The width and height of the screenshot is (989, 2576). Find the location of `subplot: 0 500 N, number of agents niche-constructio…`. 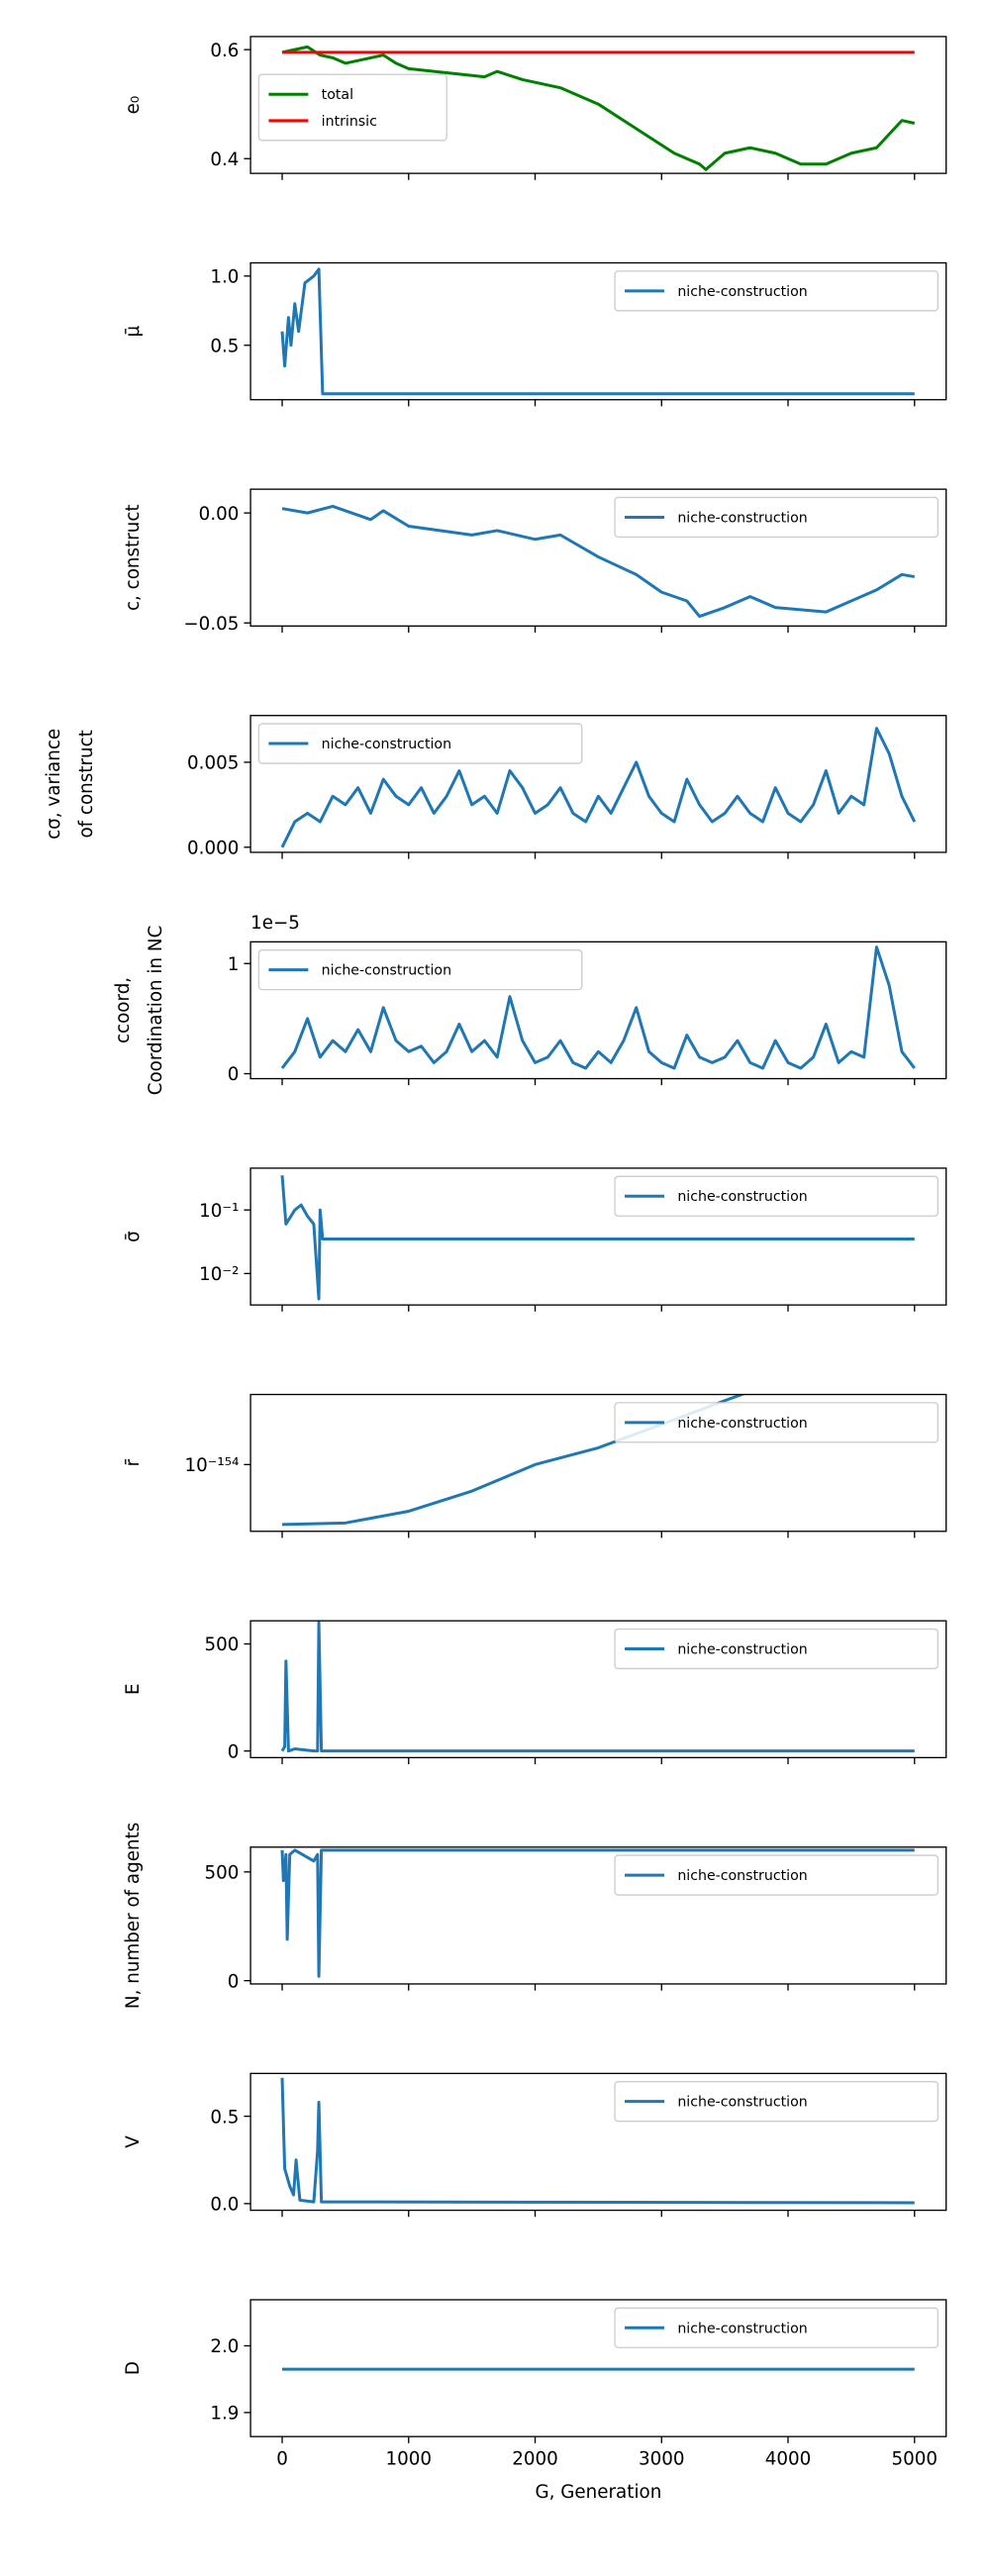

subplot: 0 500 N, number of agents niche-constructio… is located at coordinates (535, 1916).